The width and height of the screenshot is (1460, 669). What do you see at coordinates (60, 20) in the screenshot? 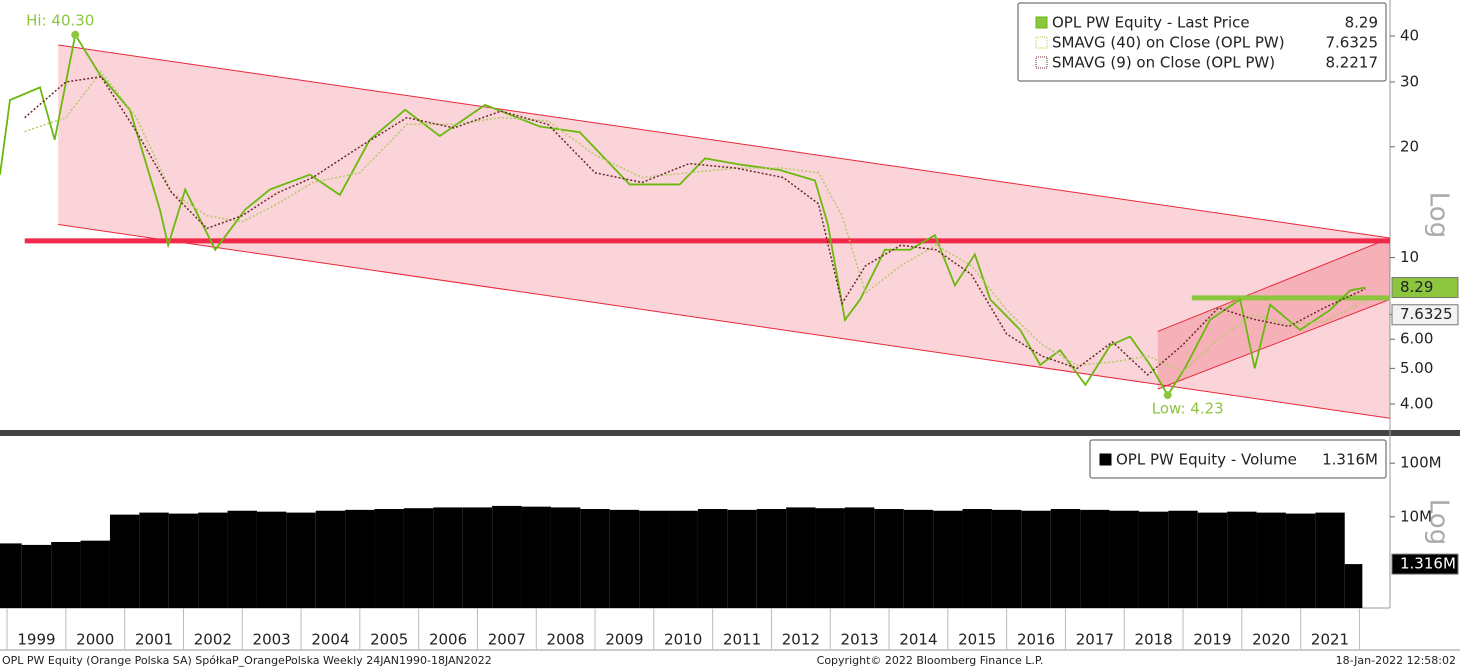
I see `annotation-label: Hi: 40.30` at bounding box center [60, 20].